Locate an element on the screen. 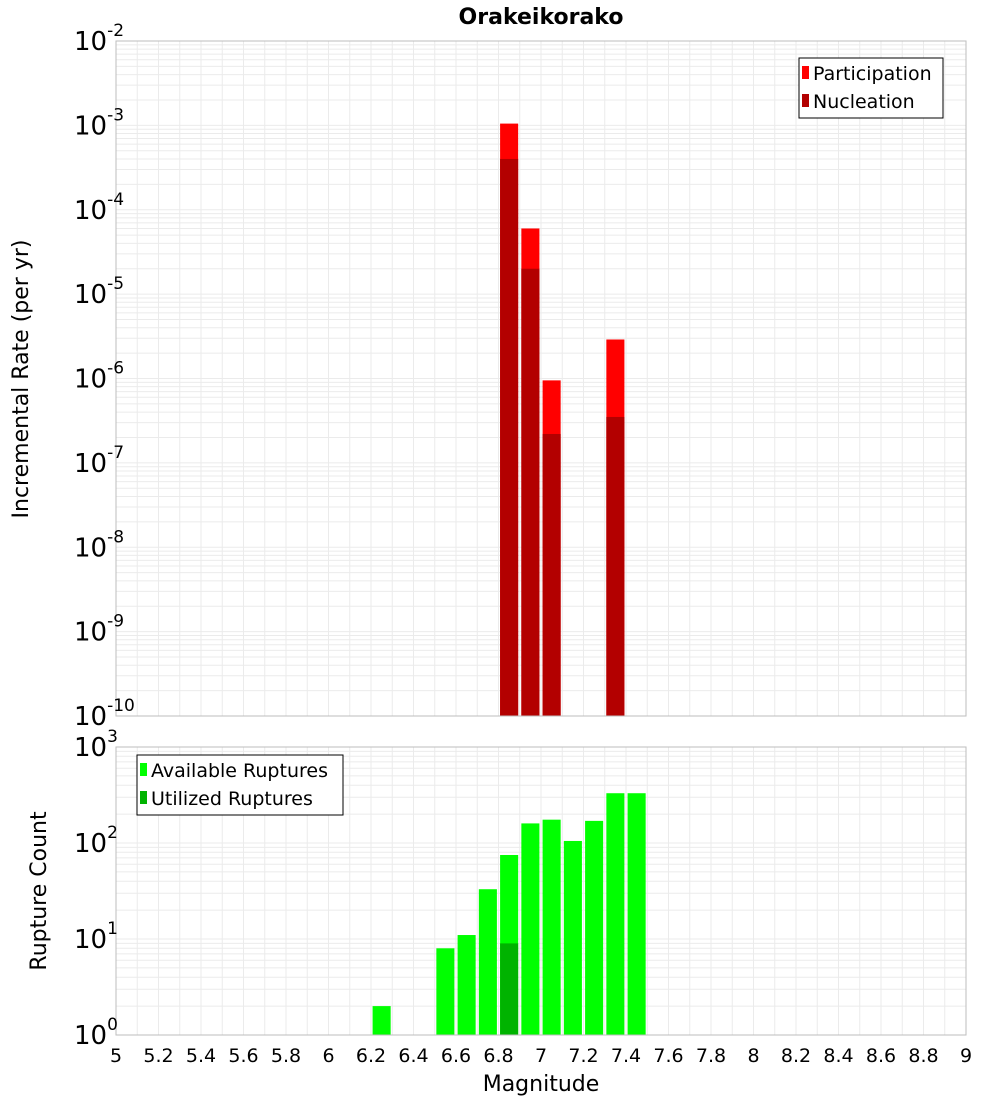 Image resolution: width=1000 pixels, height=1100 pixels. x-tick-label: 5.4 is located at coordinates (201, 1056).